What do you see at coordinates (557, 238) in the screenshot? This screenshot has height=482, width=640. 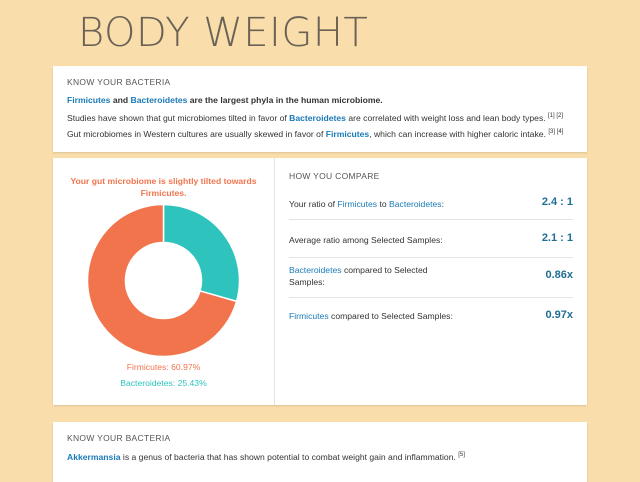 I see `average-ratio-value: 2.1 : 1` at bounding box center [557, 238].